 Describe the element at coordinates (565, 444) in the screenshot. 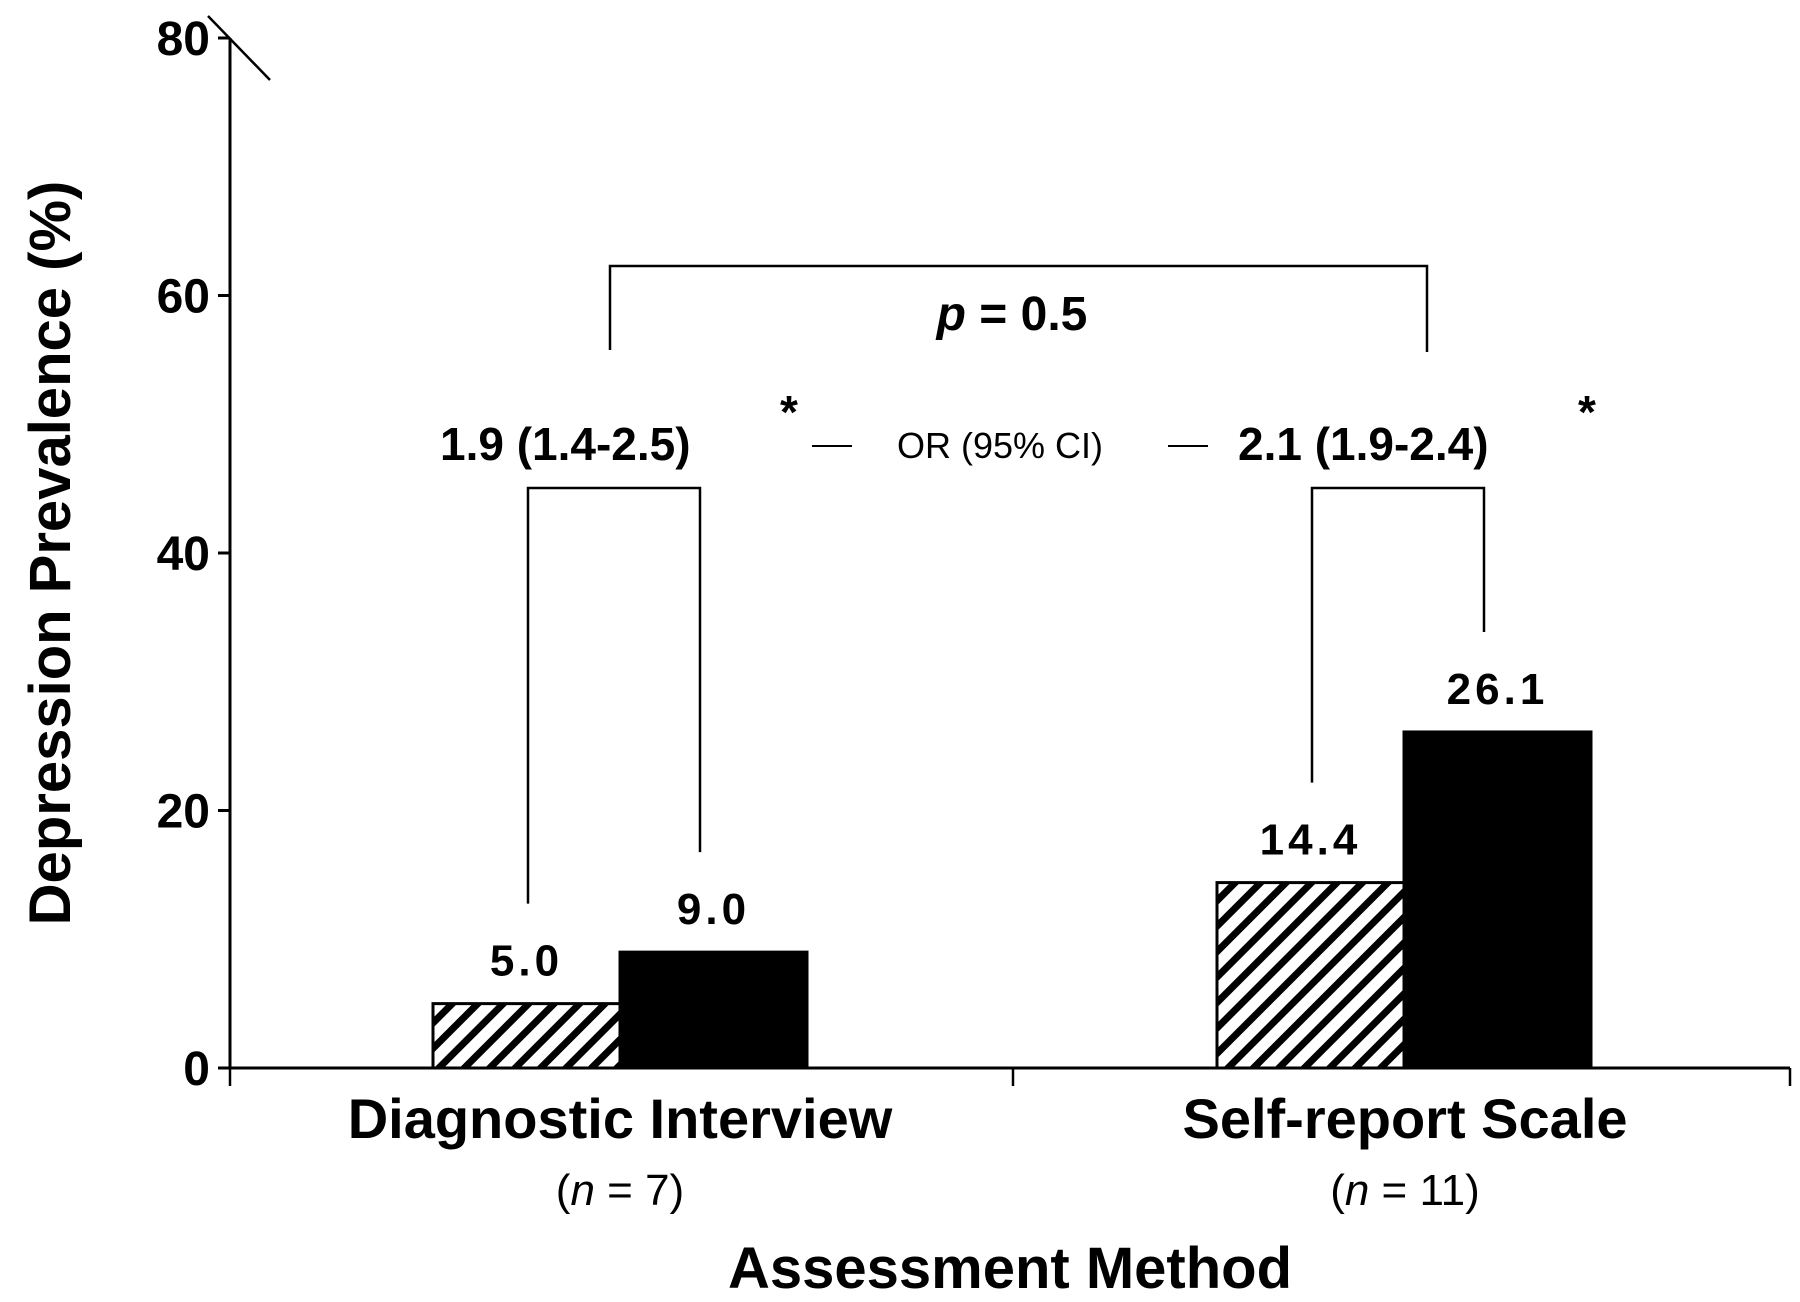

I see `odds-ratio-left: 1.9 (1.4-2.5)` at that location.